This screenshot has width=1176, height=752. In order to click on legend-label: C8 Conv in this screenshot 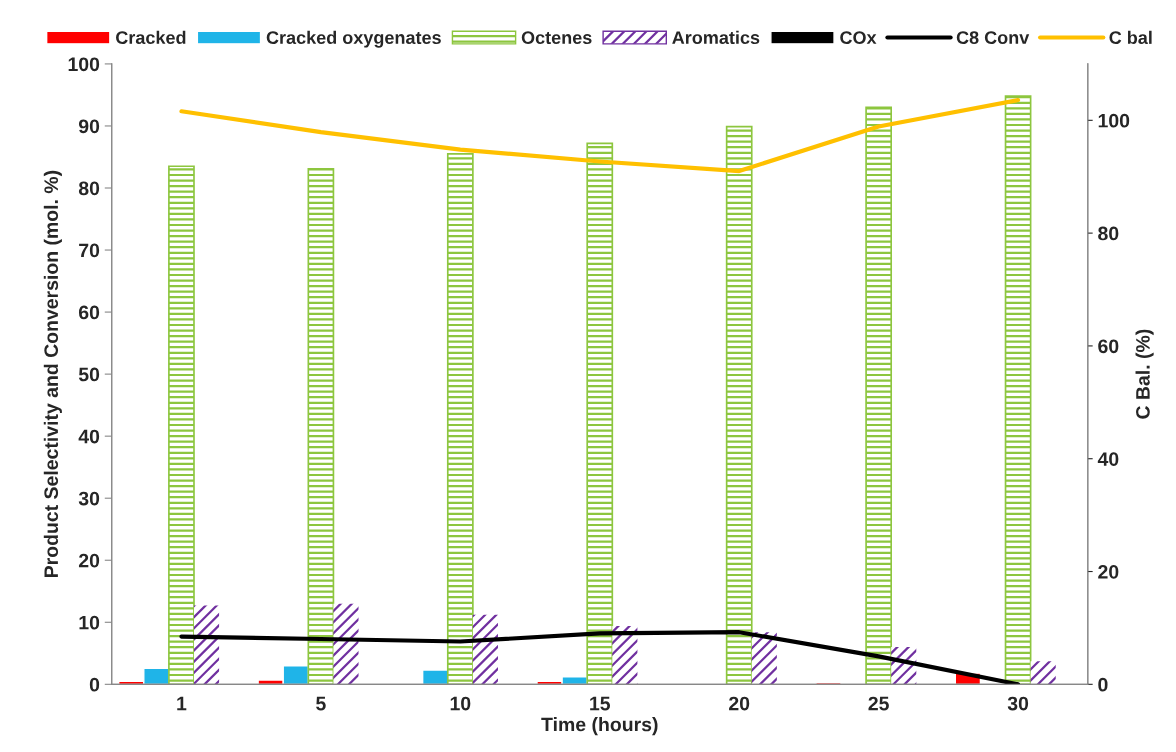, I will do `click(993, 38)`.